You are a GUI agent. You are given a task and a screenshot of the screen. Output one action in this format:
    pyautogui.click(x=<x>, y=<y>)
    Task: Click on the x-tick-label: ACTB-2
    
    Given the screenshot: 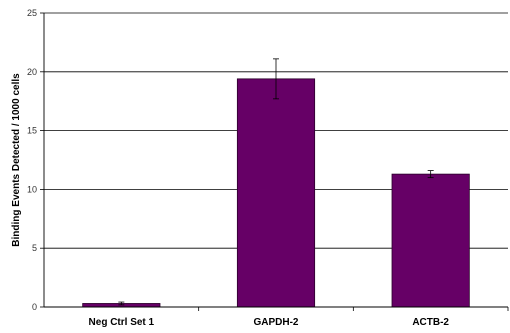 What is the action you would take?
    pyautogui.click(x=430, y=322)
    